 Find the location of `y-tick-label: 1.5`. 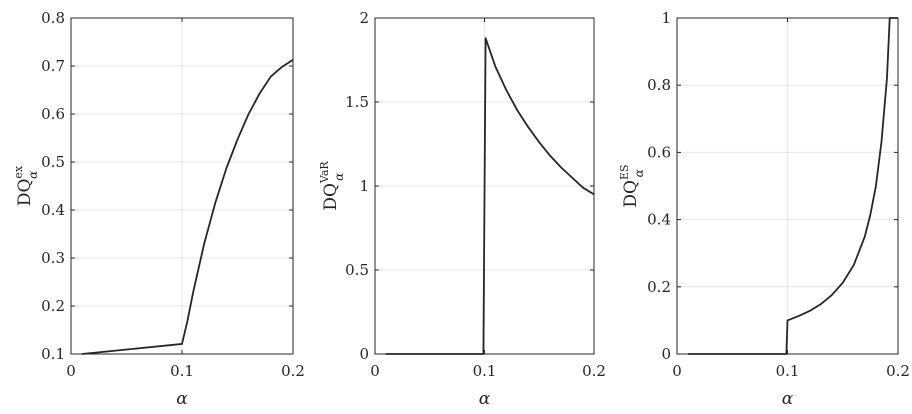

y-tick-label: 1.5 is located at coordinates (357, 102).